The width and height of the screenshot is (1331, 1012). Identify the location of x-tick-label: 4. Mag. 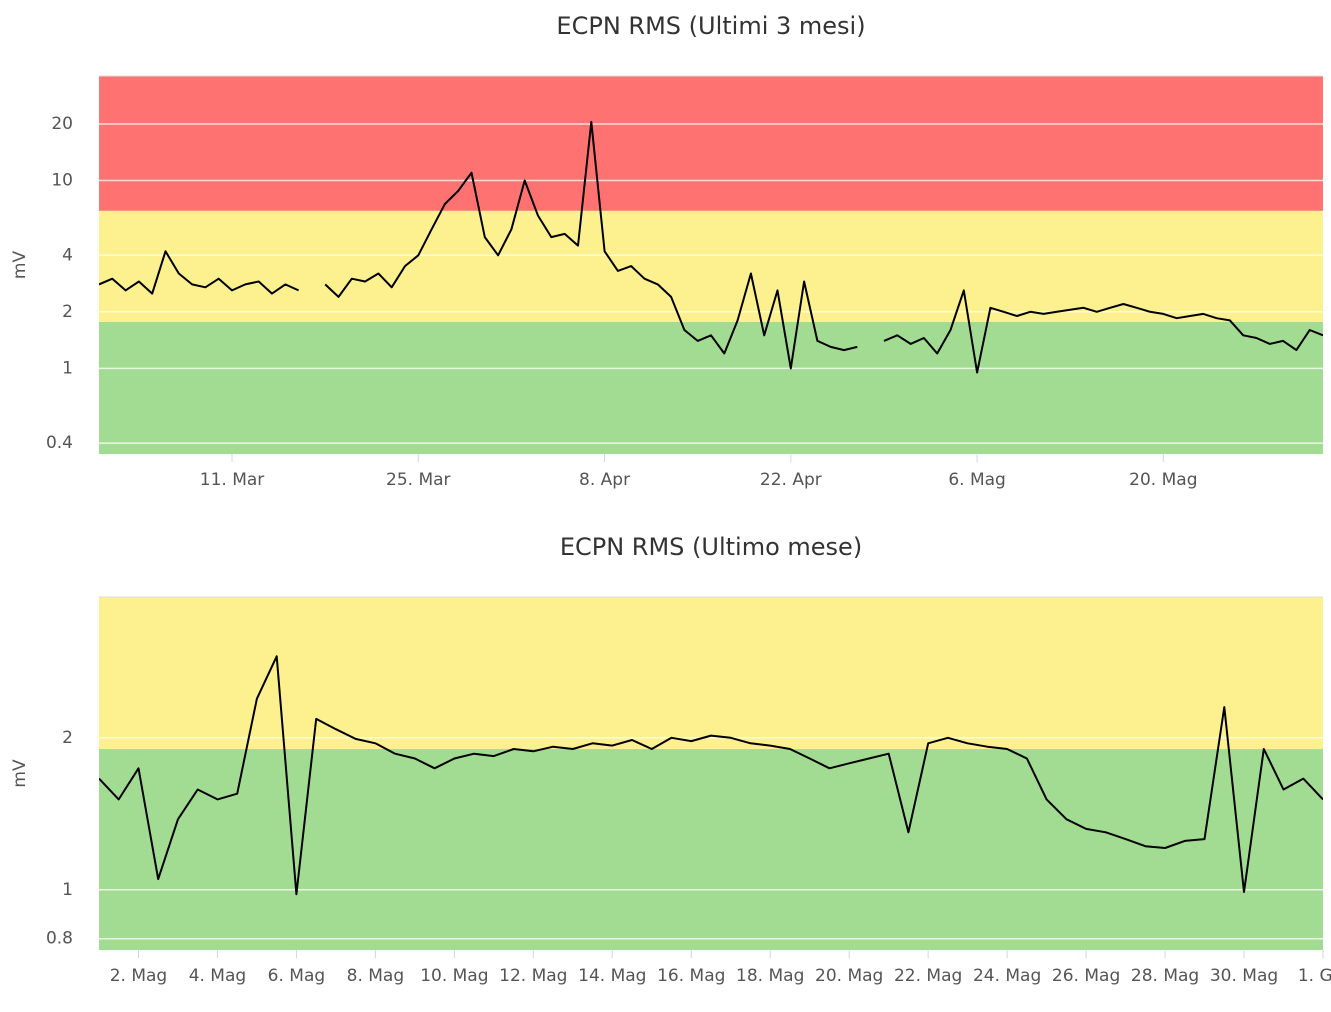
(218, 976).